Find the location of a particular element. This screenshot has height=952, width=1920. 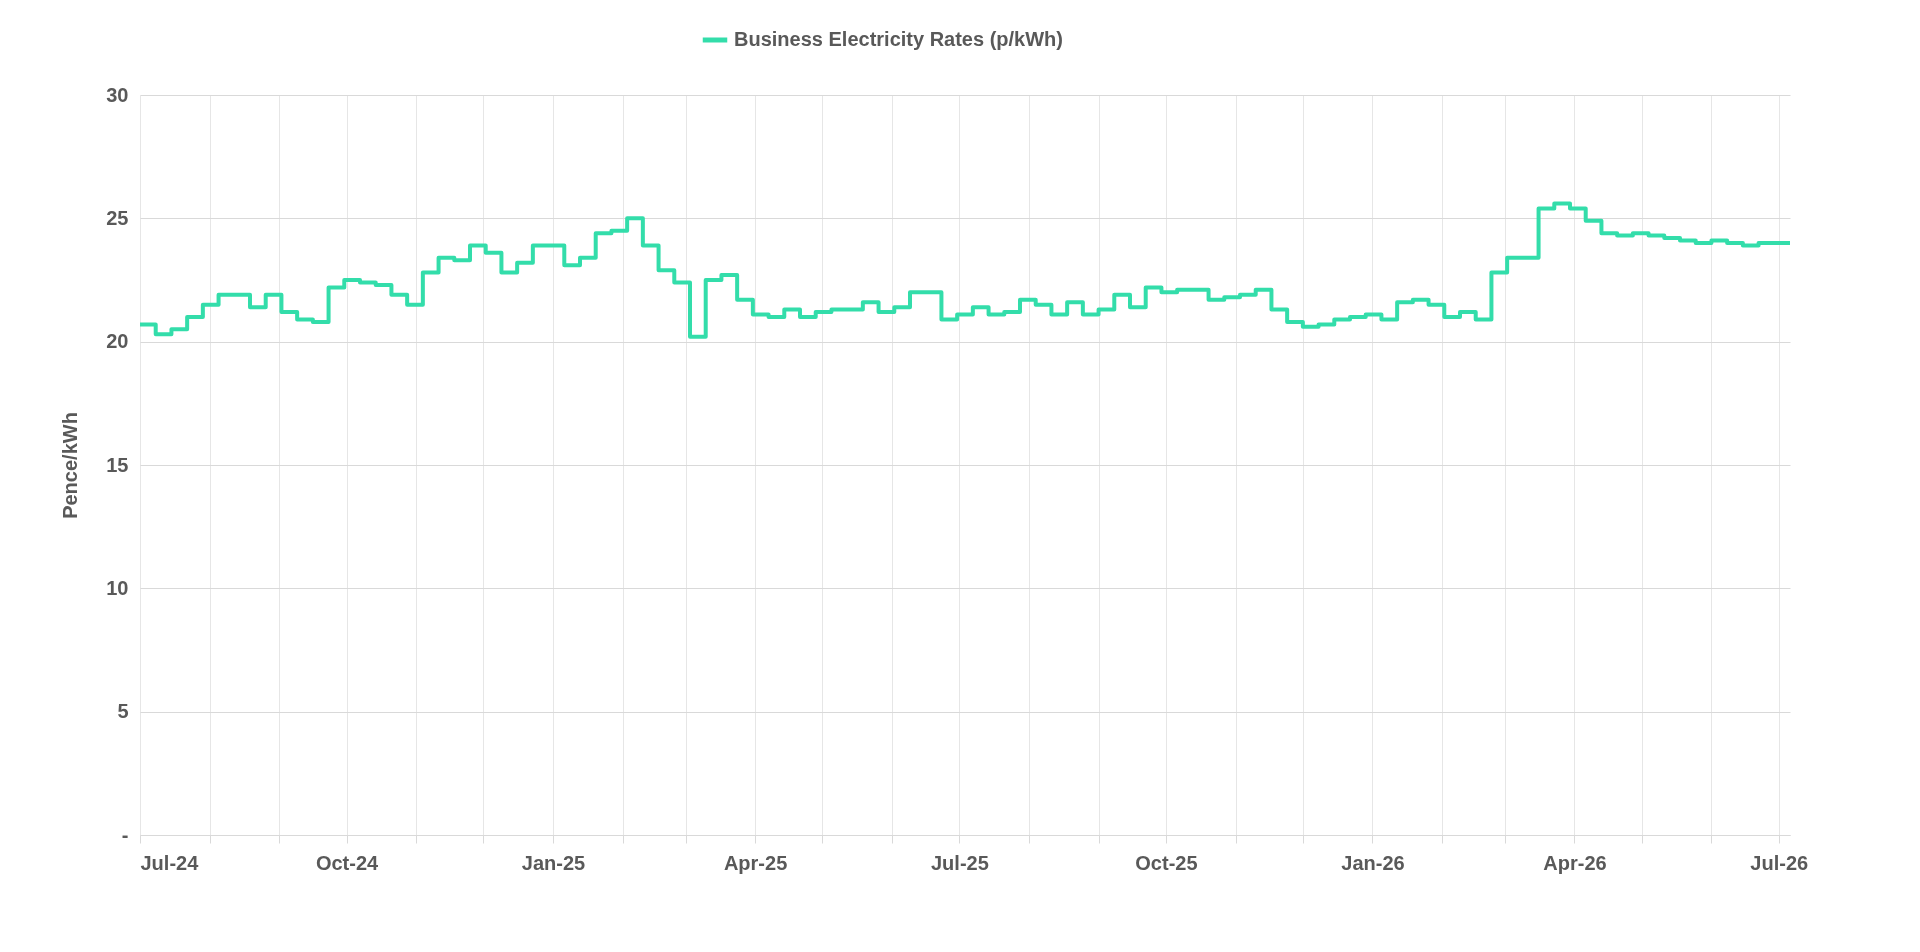

x-tick-label: Oct-25 is located at coordinates (1166, 862).